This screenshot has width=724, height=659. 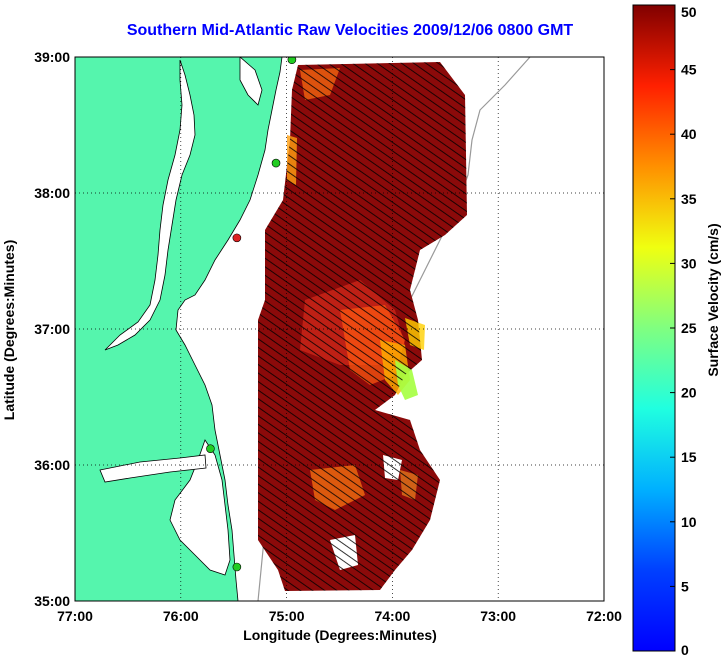 What do you see at coordinates (339, 616) in the screenshot?
I see `x-tick-labels: 77:00 76:00 75:00 74:00 73:00 72:00` at bounding box center [339, 616].